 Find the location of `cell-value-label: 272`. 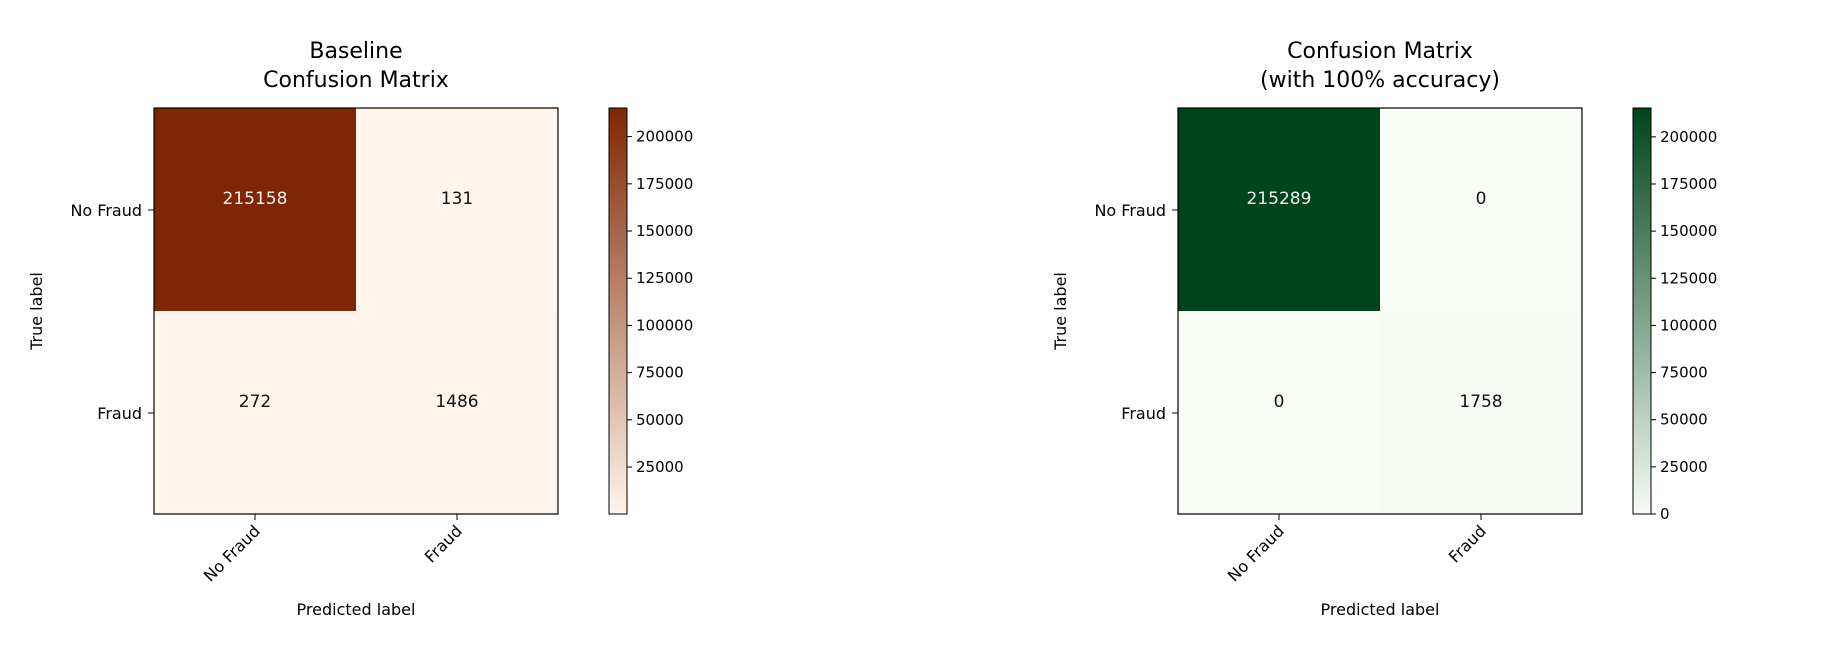

cell-value-label: 272 is located at coordinates (255, 402).